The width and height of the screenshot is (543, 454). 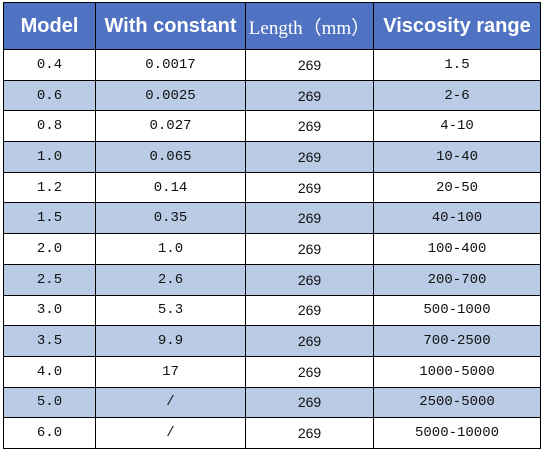 I want to click on table-row: 3.5 9.9 269 700-2500, so click(x=272, y=341).